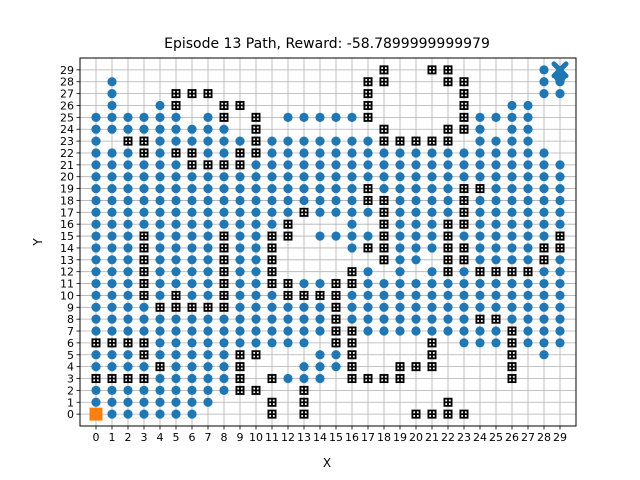 The height and width of the screenshot is (480, 640). I want to click on x-tick-label: 25, so click(496, 437).